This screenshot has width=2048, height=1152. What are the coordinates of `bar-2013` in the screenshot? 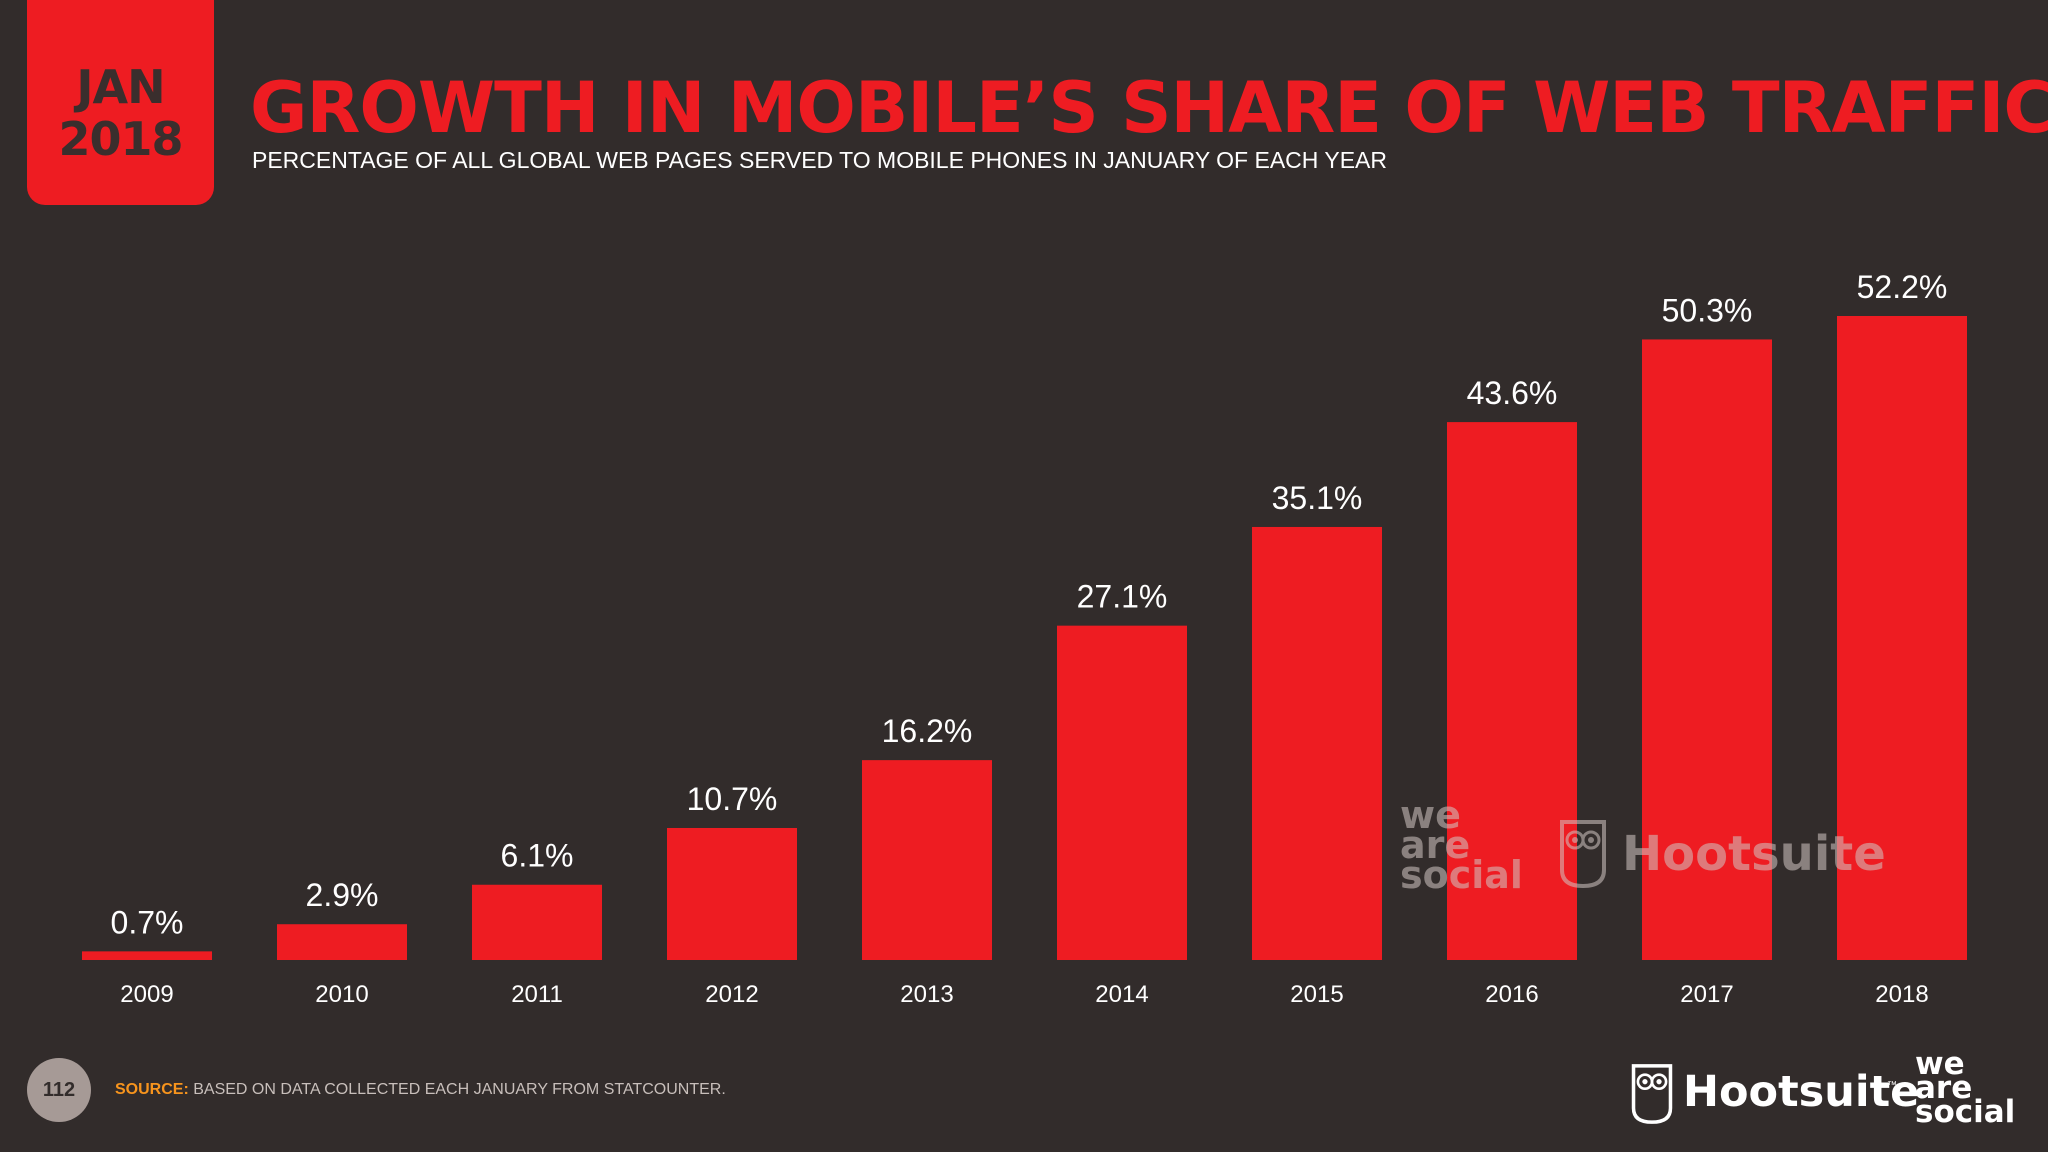 It's located at (927, 860).